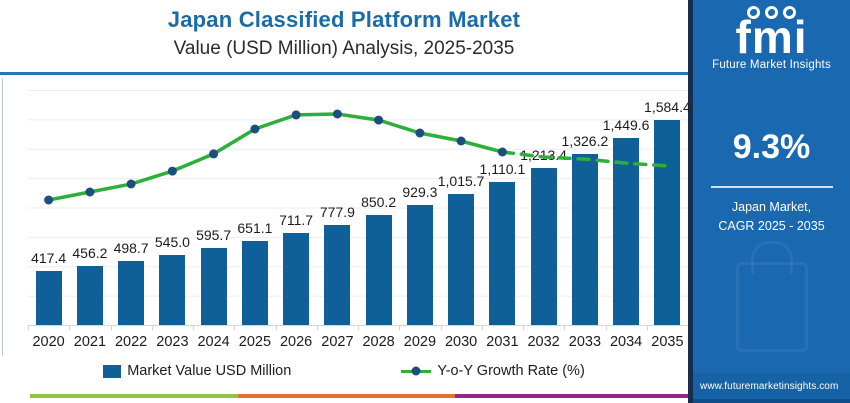  Describe the element at coordinates (214, 235) in the screenshot. I see `bar-value-label-2024: 595.7` at that location.